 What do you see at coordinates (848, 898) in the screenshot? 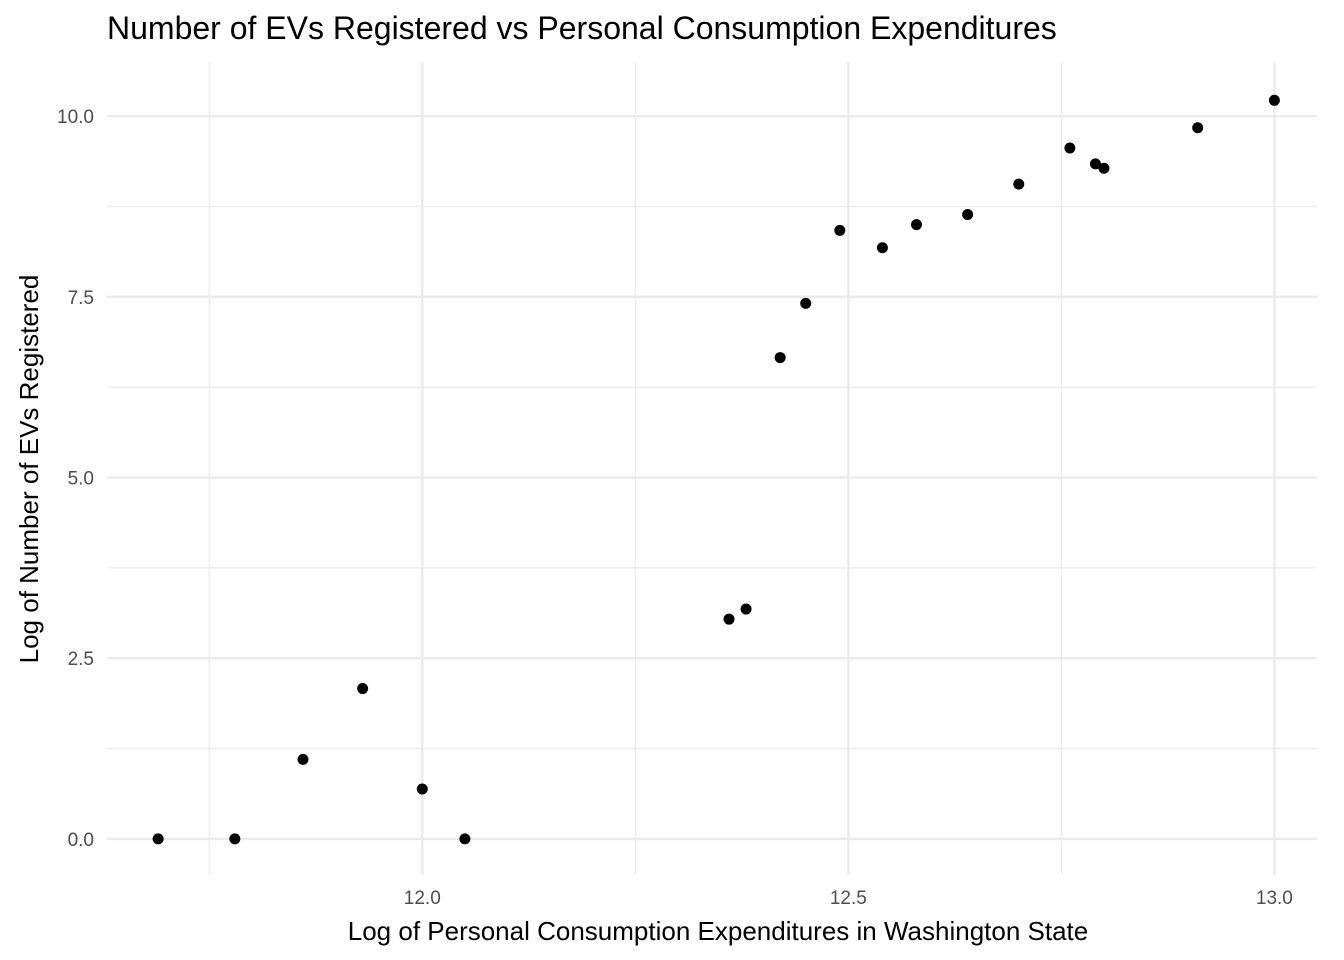
I see `x-tick-label: 12.5` at bounding box center [848, 898].